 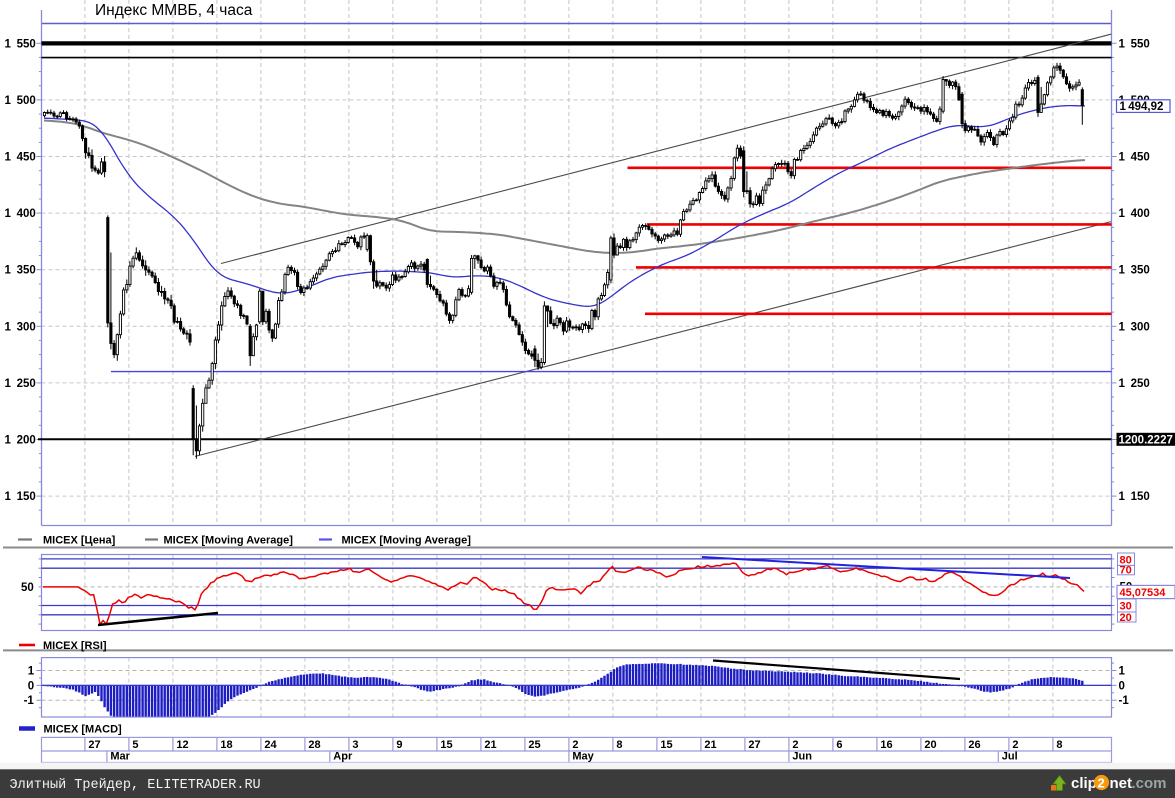 I want to click on svg-text: 28, so click(x=314, y=745).